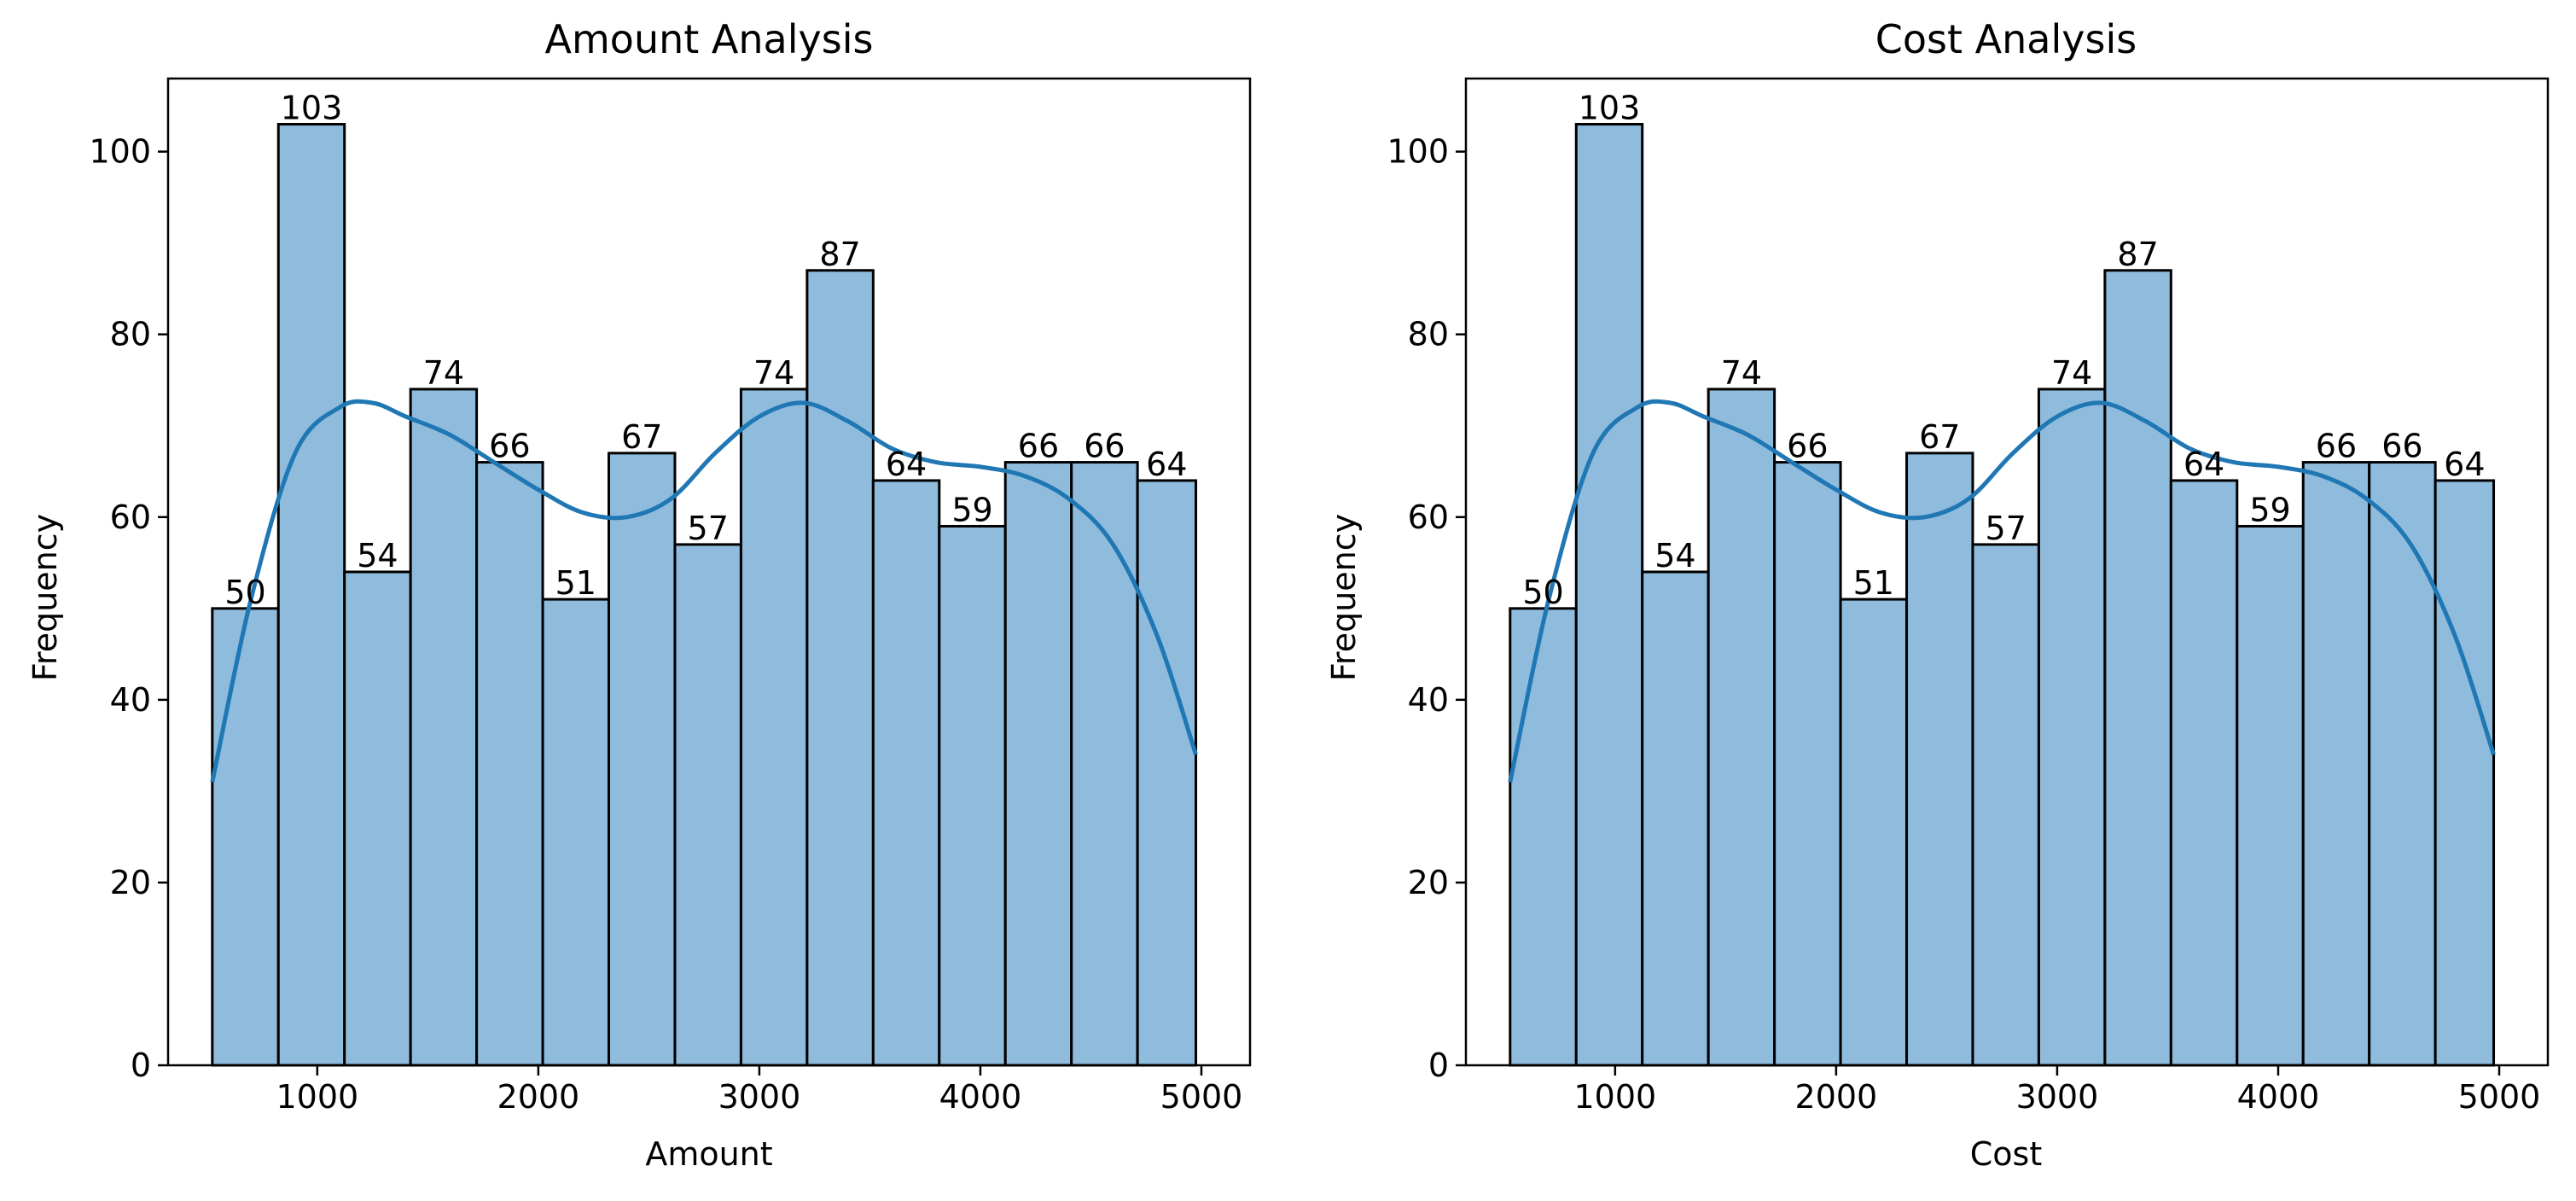  I want to click on chart-title: Cost Analysis, so click(2006, 39).